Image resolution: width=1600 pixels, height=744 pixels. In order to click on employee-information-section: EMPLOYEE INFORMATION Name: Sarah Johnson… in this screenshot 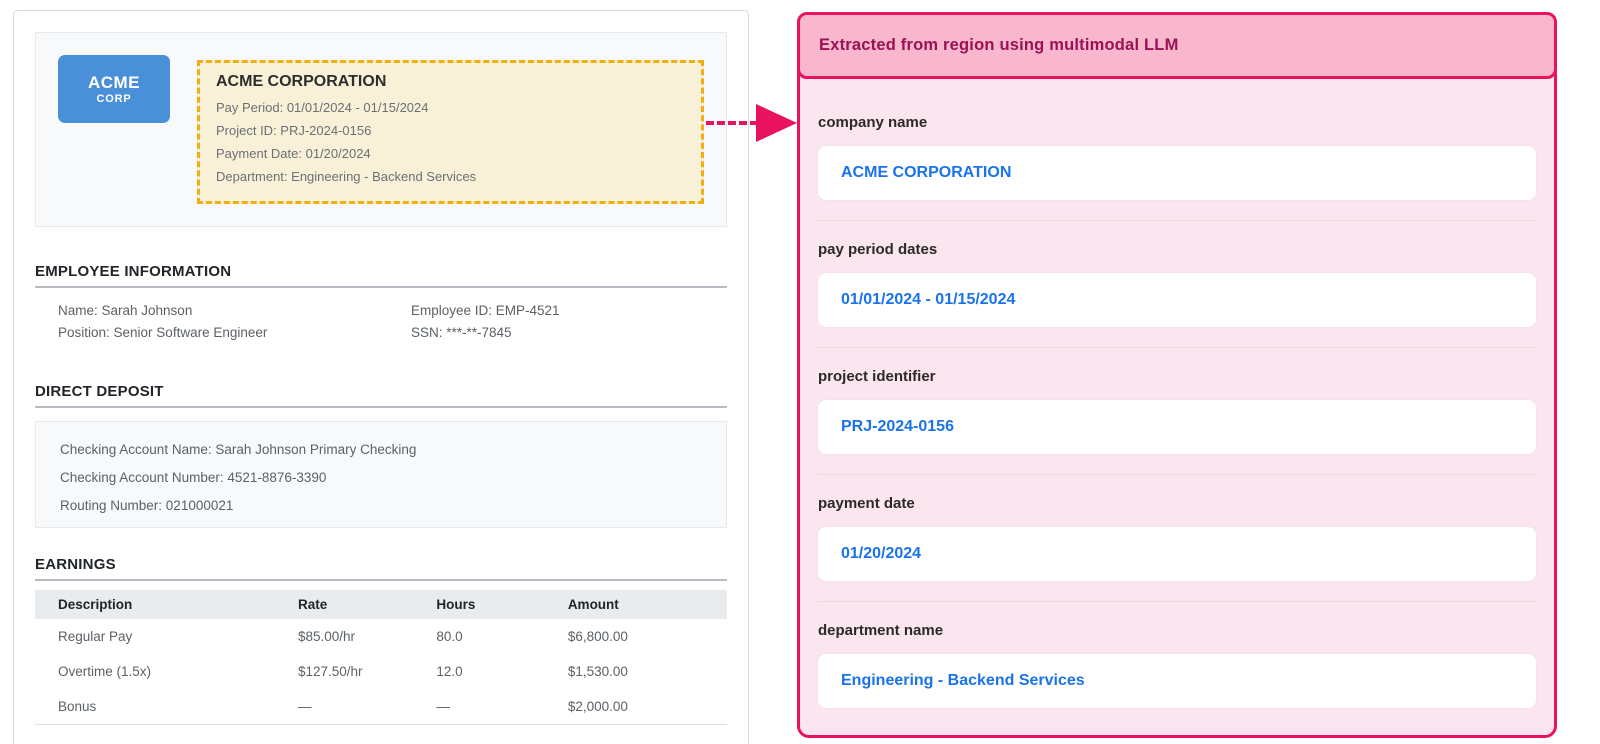, I will do `click(381, 303)`.